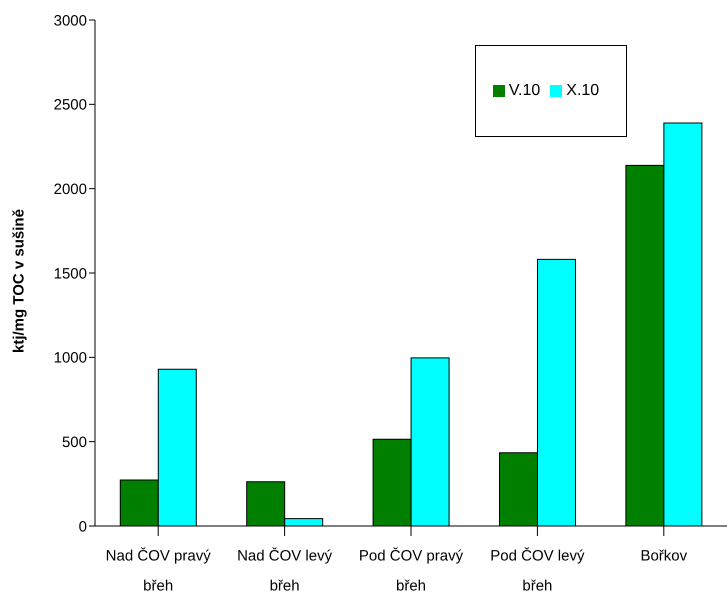 This screenshot has height=614, width=727. I want to click on x-tick-label: Bořkov, so click(664, 556).